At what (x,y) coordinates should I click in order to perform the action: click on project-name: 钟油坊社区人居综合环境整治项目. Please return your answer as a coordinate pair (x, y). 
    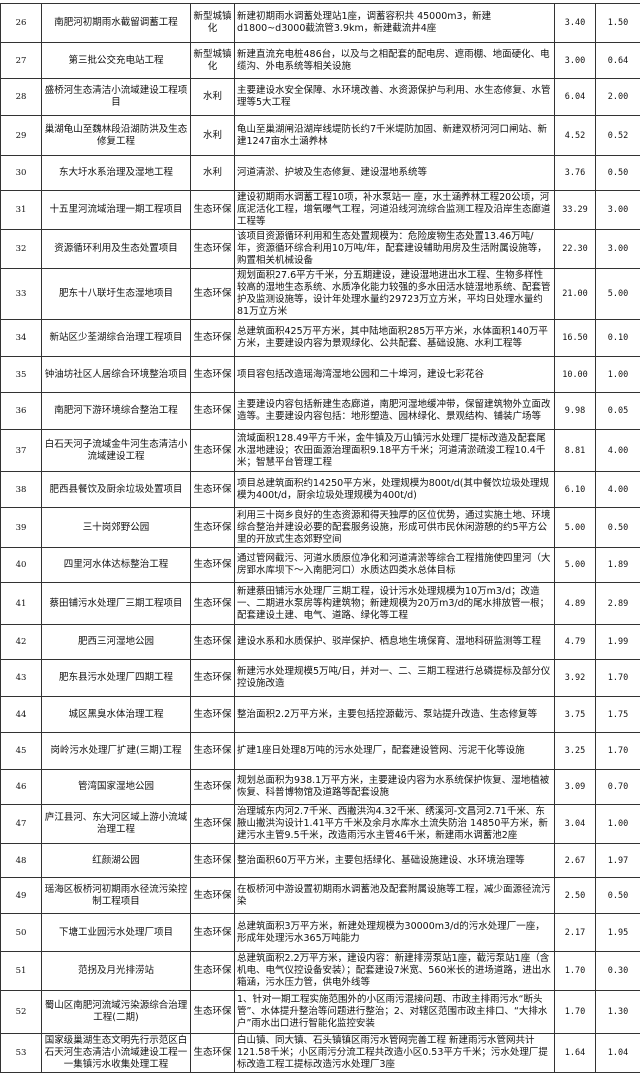
    Looking at the image, I should click on (116, 375).